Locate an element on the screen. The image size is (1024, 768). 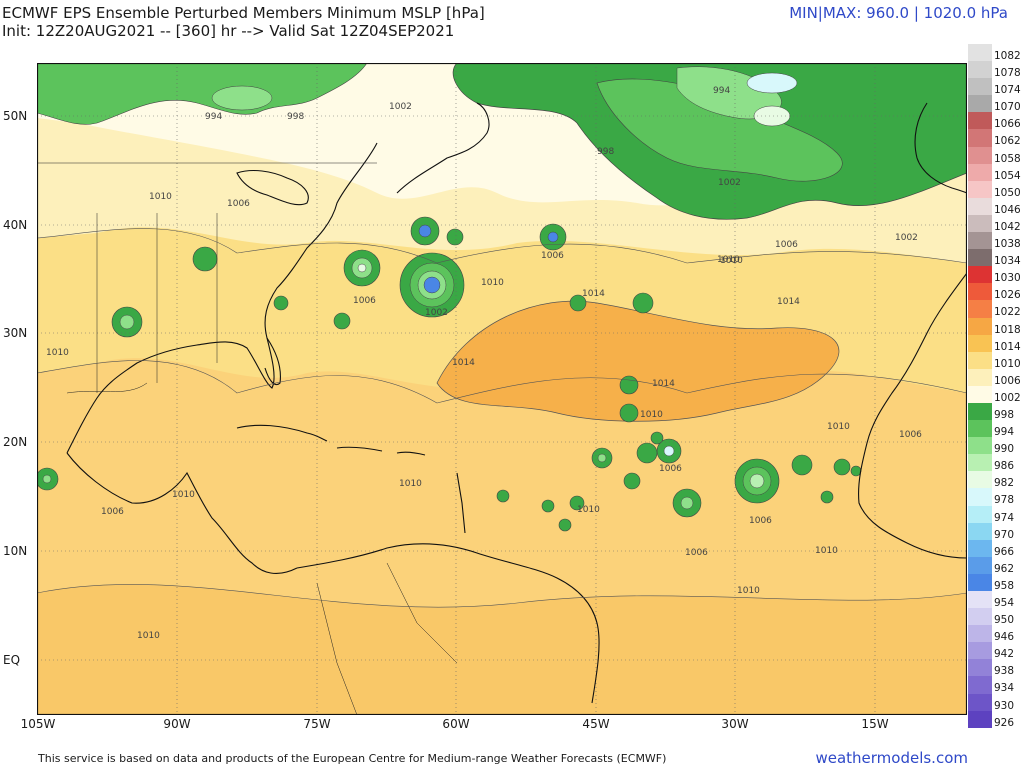
colorbar-swatch: 994 is located at coordinates (991, 429).